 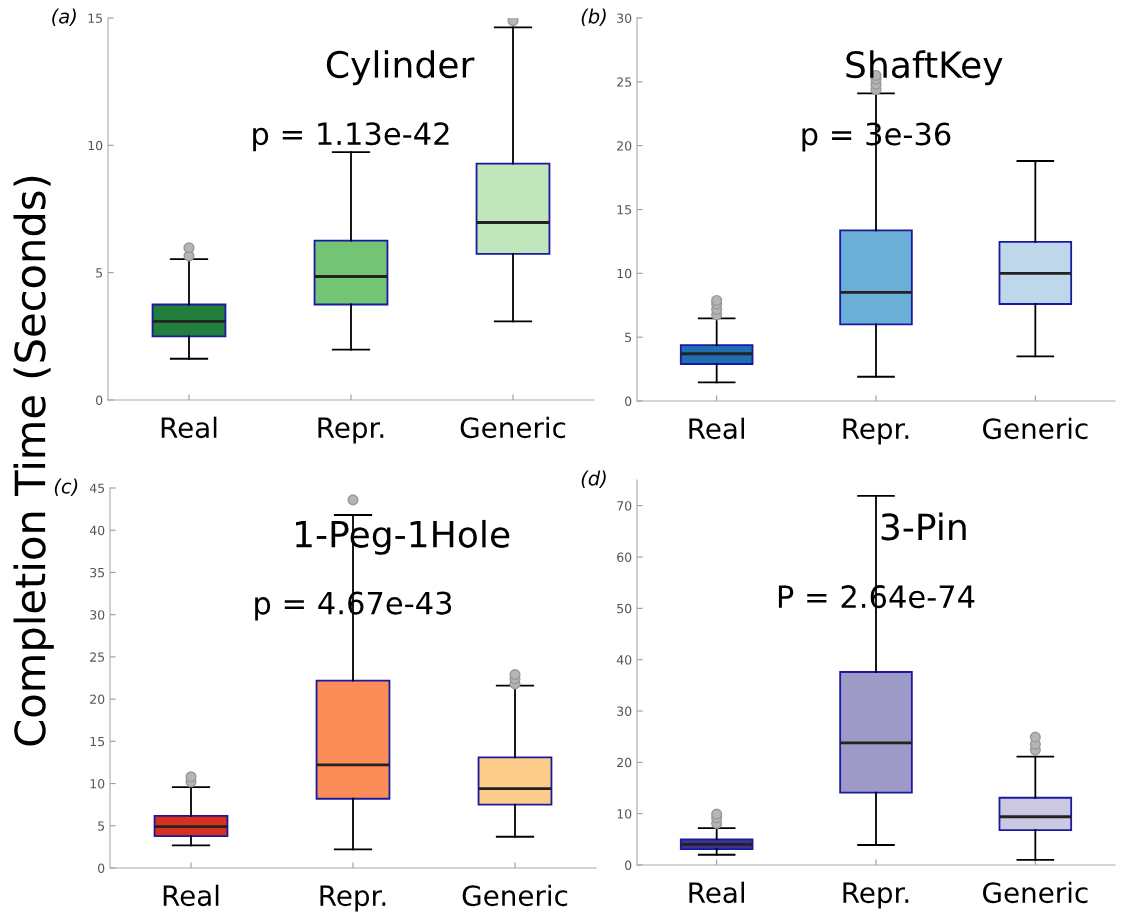 I want to click on annotation: p = 1.13e-42, so click(x=351, y=137).